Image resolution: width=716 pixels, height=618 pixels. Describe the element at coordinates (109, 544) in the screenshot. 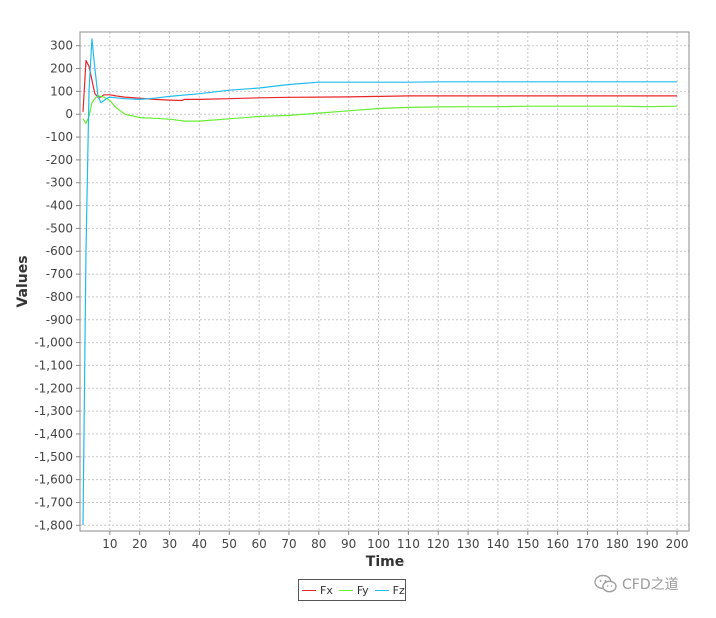

I see `x-tick-label: 10` at that location.